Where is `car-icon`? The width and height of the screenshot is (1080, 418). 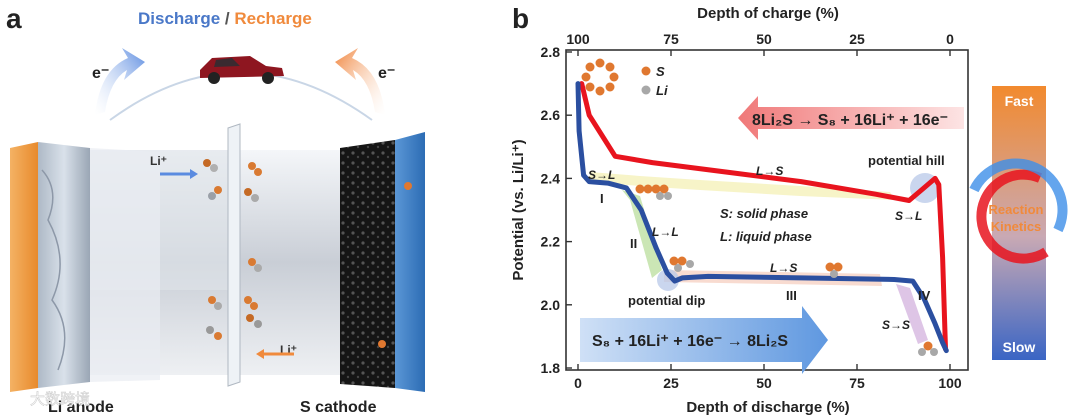
car-icon is located at coordinates (242, 70).